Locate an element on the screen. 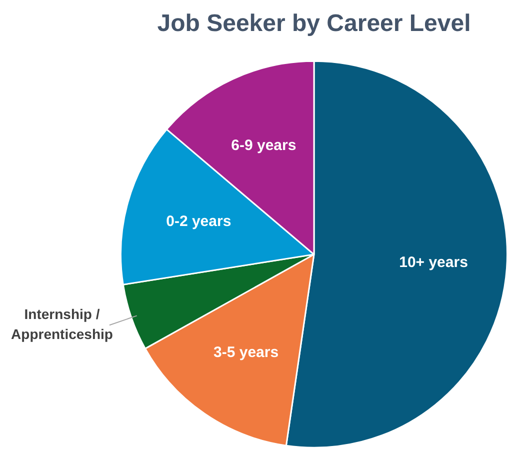 The image size is (528, 476). slice-label: 3-5 years is located at coordinates (246, 353).